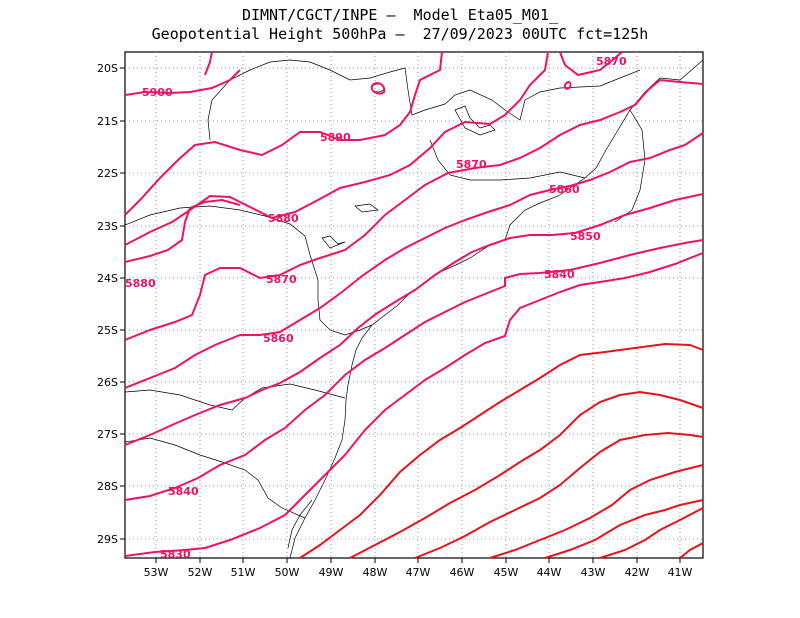  I want to click on x-tick-label: 52W, so click(200, 572).